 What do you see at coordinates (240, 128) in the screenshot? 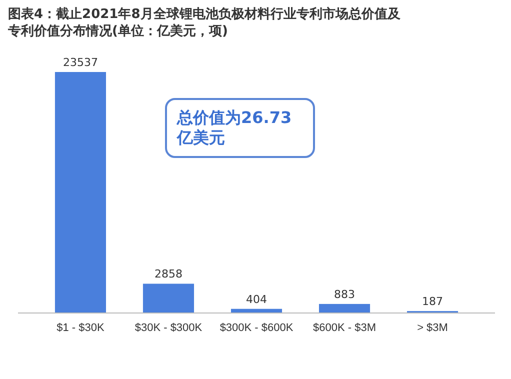
I see `annotation: 总价值为26.73亿美元` at bounding box center [240, 128].